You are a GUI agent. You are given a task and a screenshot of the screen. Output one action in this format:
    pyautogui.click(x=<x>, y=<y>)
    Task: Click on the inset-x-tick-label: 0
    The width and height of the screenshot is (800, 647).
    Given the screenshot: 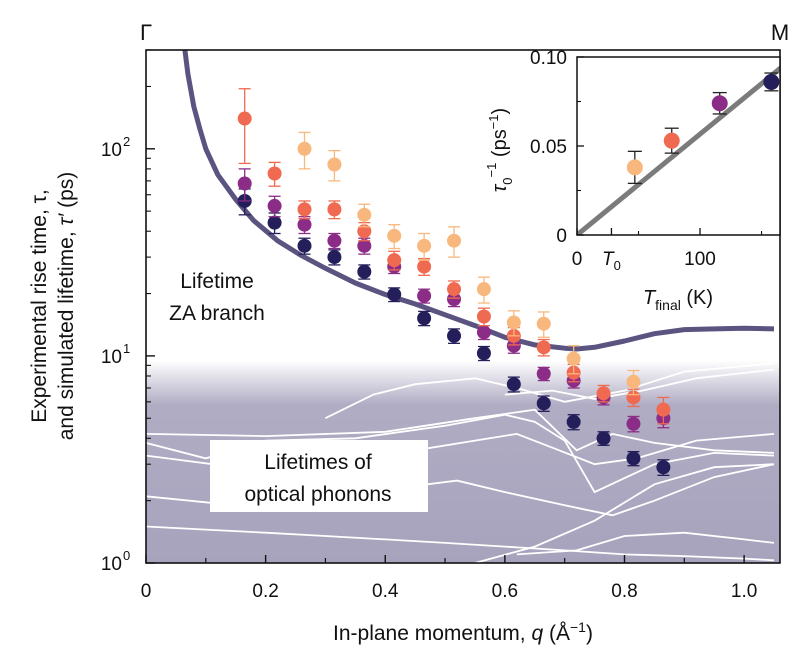 What is the action you would take?
    pyautogui.click(x=577, y=259)
    